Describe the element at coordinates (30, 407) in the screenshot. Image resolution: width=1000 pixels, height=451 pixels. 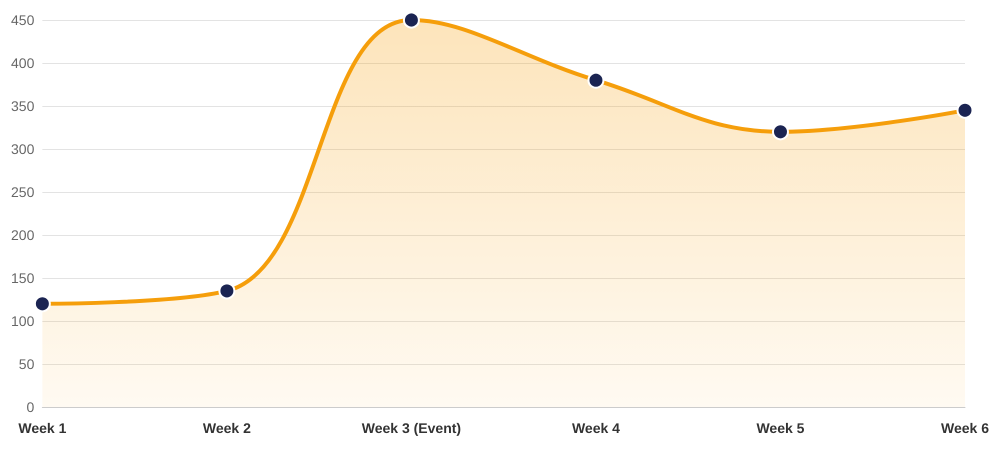
I see `y-tick-label: 0` at that location.